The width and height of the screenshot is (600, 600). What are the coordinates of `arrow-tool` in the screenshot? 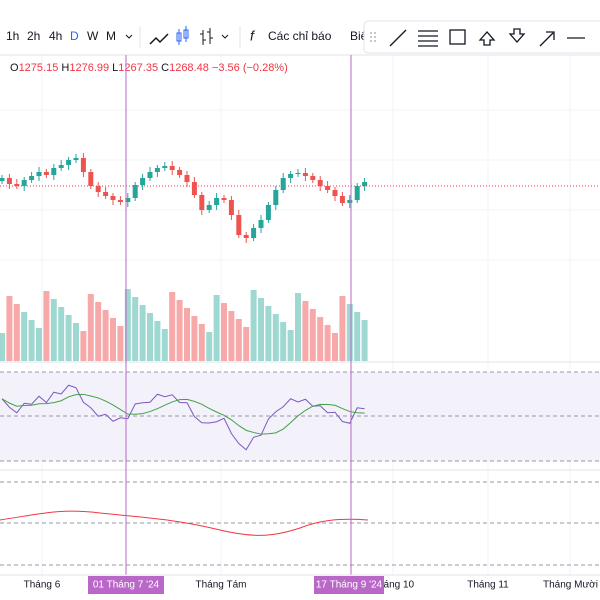 It's located at (547, 39).